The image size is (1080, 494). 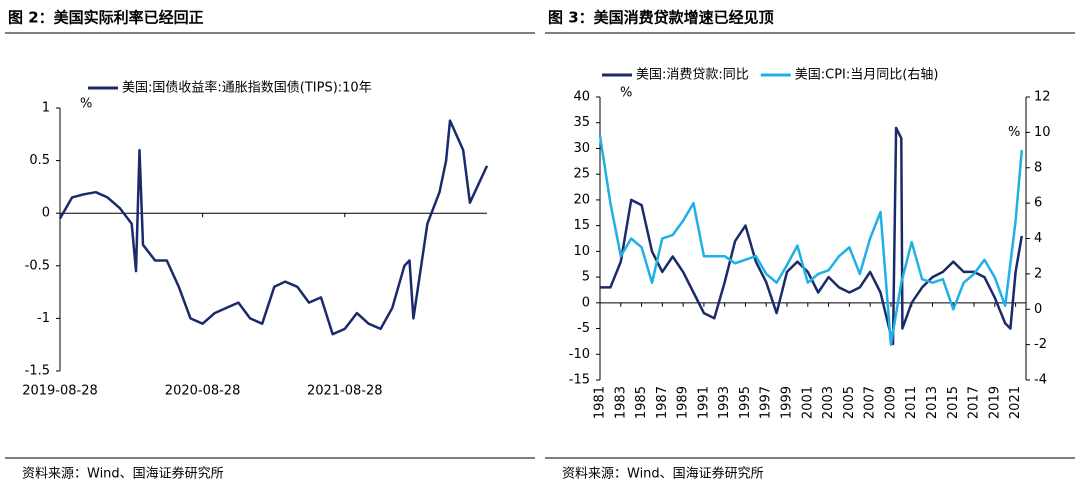 What do you see at coordinates (932, 402) in the screenshot?
I see `x-tick-label: 2013` at bounding box center [932, 402].